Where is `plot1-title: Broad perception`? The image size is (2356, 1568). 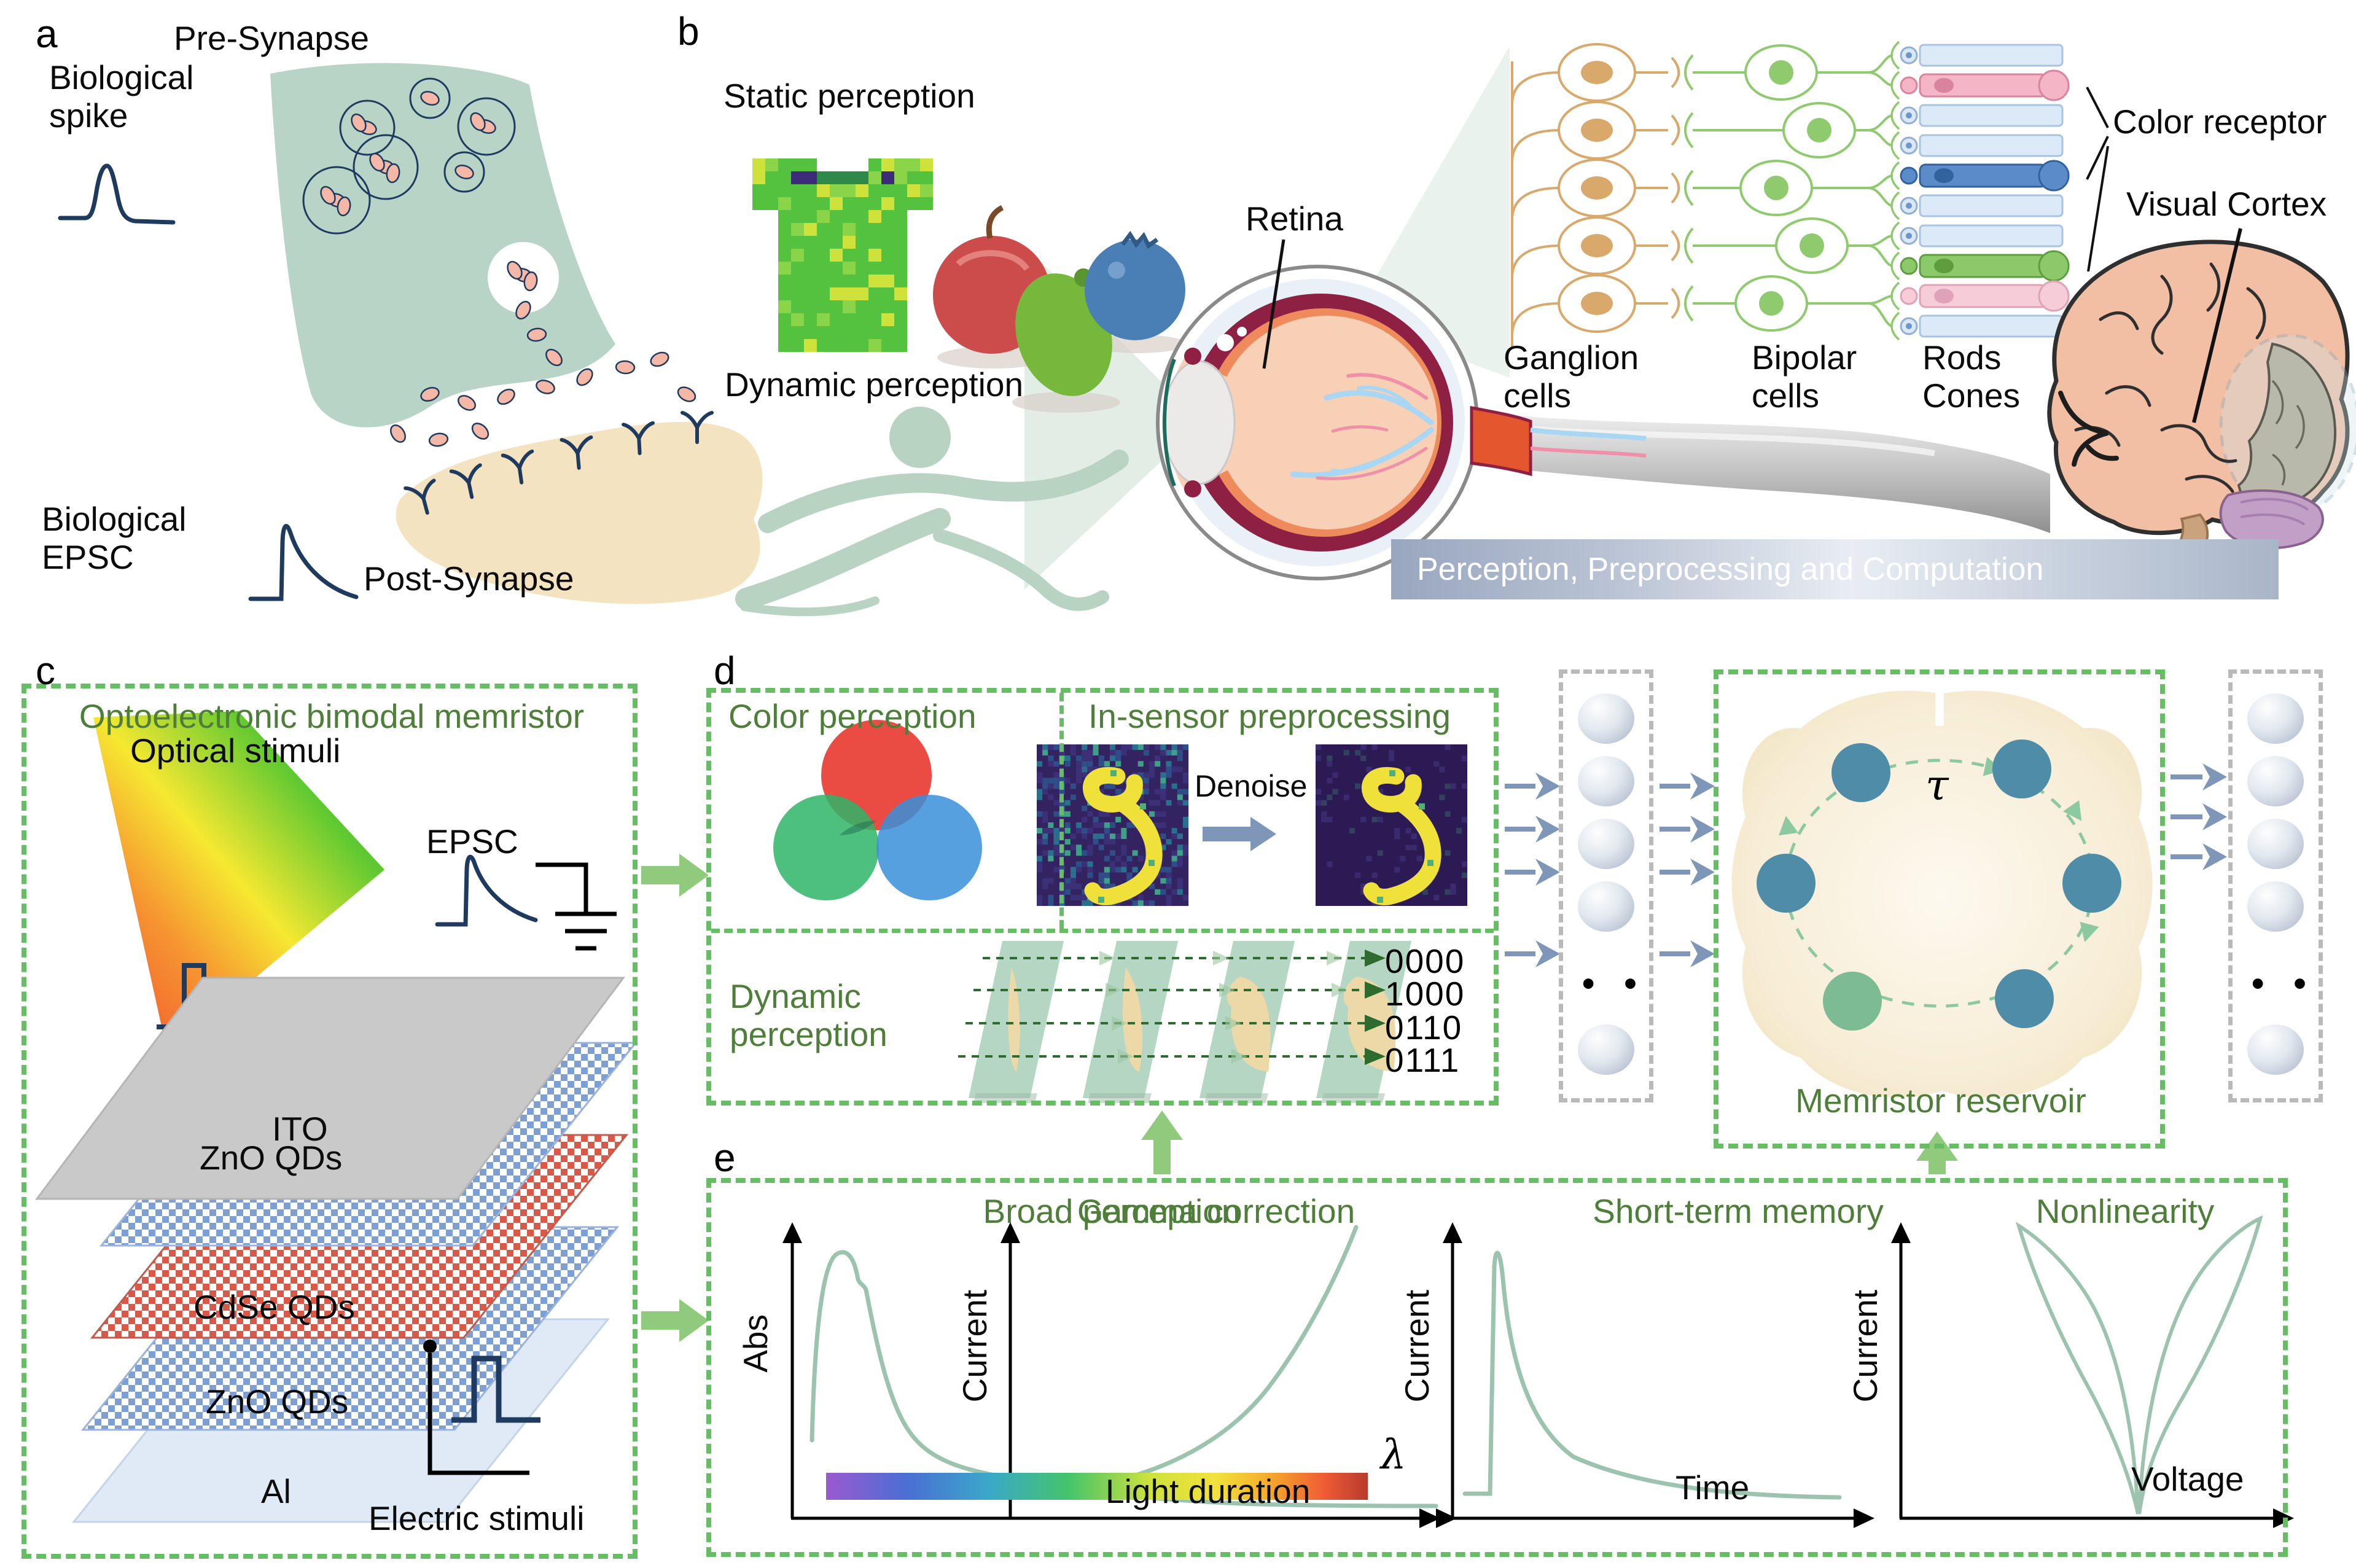 plot1-title: Broad perception is located at coordinates (1112, 1211).